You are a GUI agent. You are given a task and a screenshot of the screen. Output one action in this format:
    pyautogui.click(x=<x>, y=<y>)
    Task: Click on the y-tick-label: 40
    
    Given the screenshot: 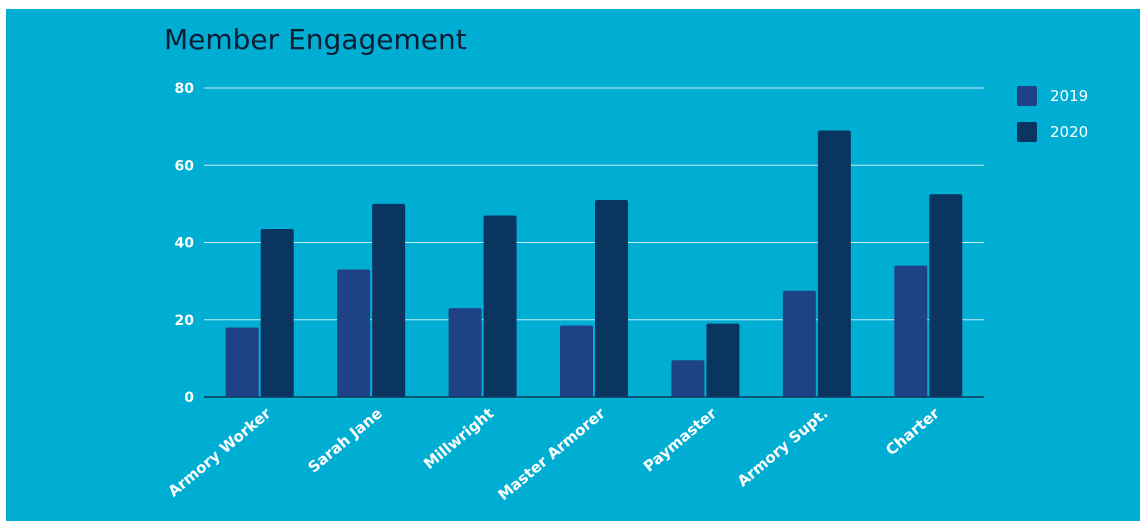 What is the action you would take?
    pyautogui.click(x=185, y=244)
    